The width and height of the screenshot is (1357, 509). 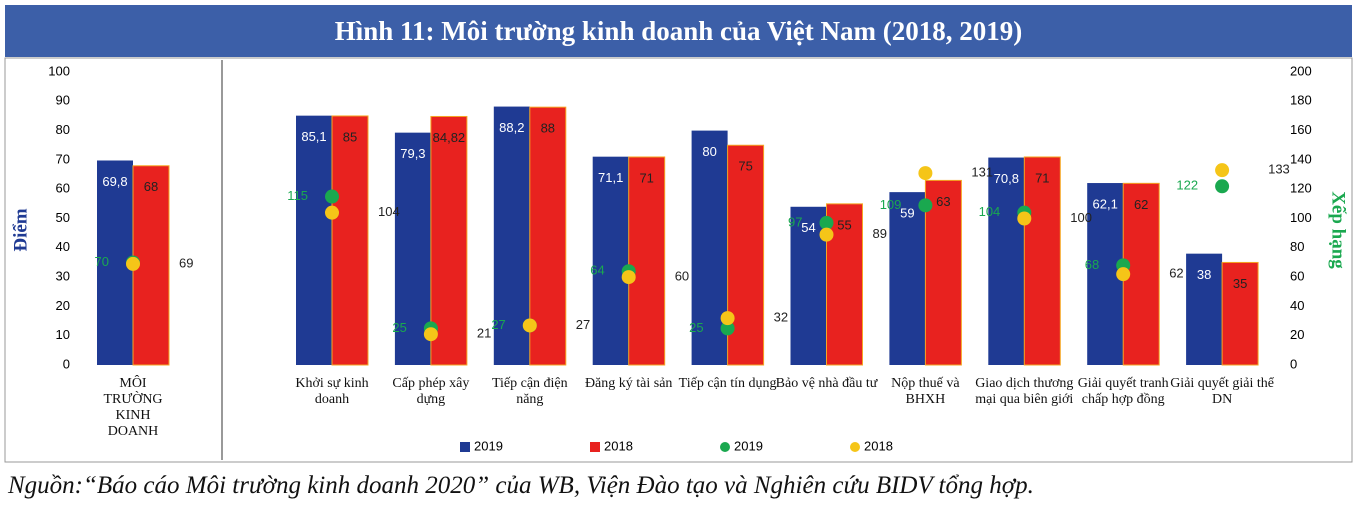 I want to click on rank-label: 97, so click(x=795, y=221).